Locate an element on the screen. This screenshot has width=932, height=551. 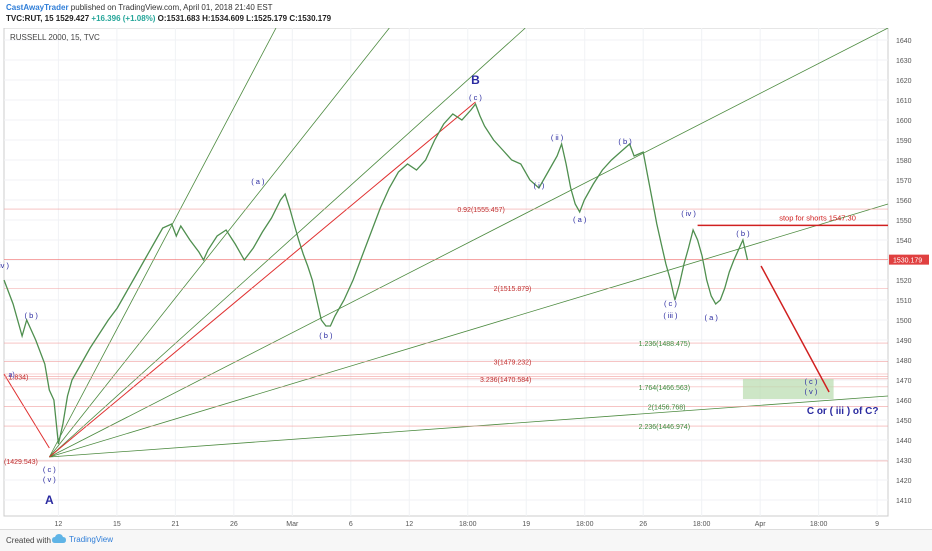
y-tick-label: 1450 is located at coordinates (904, 421).